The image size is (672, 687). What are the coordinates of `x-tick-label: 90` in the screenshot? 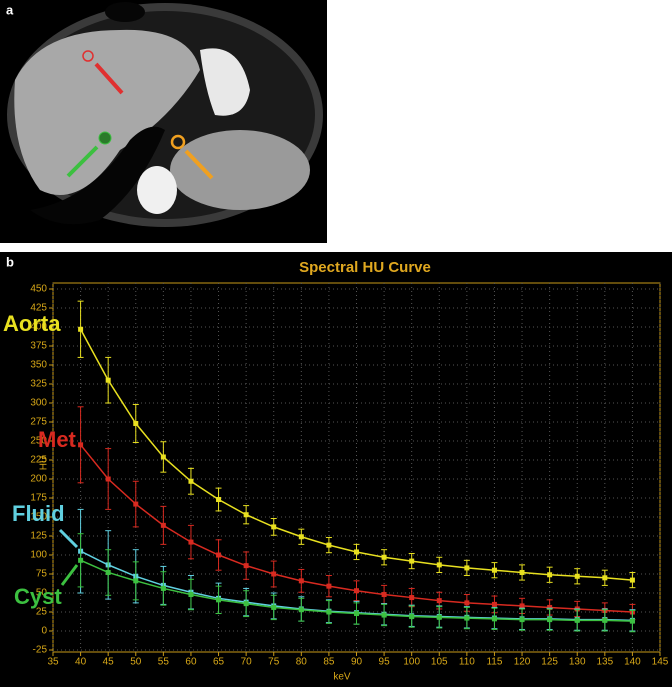 It's located at (357, 662).